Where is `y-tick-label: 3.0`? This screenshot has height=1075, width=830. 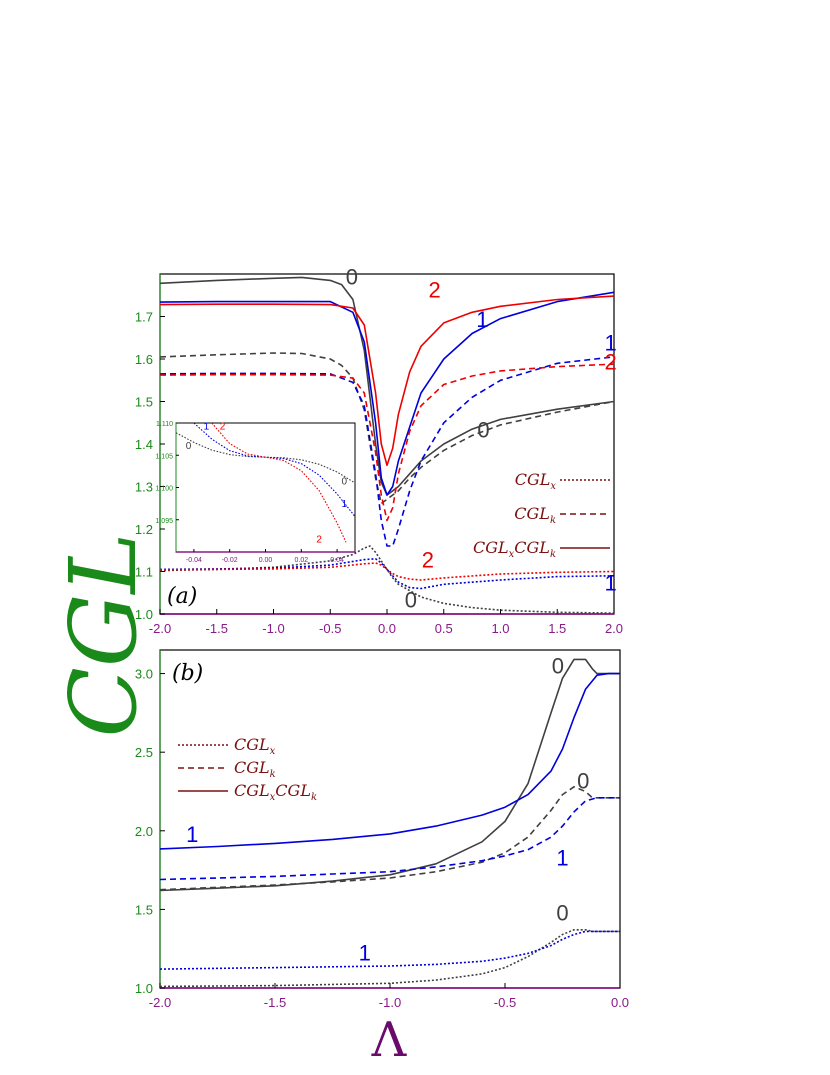
y-tick-label: 3.0 is located at coordinates (144, 674).